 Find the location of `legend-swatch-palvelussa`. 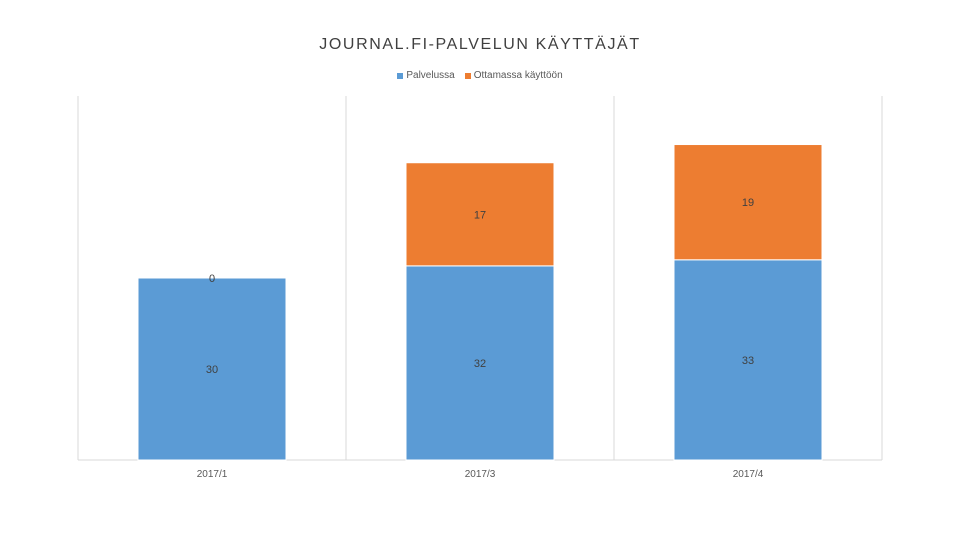

legend-swatch-palvelussa is located at coordinates (400, 75).